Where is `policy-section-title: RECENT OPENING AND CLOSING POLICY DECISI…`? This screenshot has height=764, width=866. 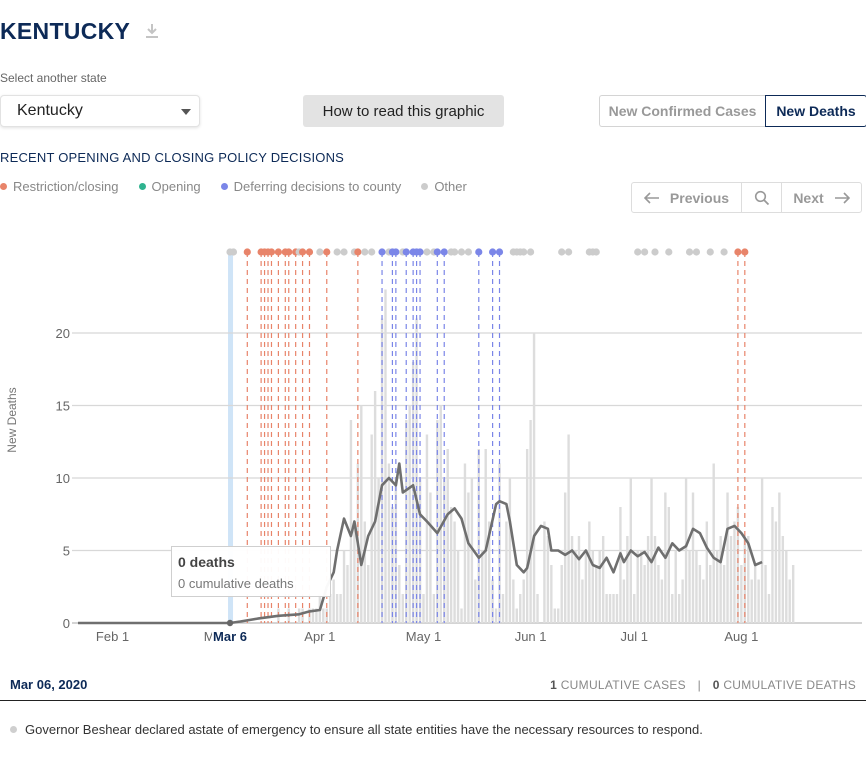 policy-section-title: RECENT OPENING AND CLOSING POLICY DECISI… is located at coordinates (172, 157).